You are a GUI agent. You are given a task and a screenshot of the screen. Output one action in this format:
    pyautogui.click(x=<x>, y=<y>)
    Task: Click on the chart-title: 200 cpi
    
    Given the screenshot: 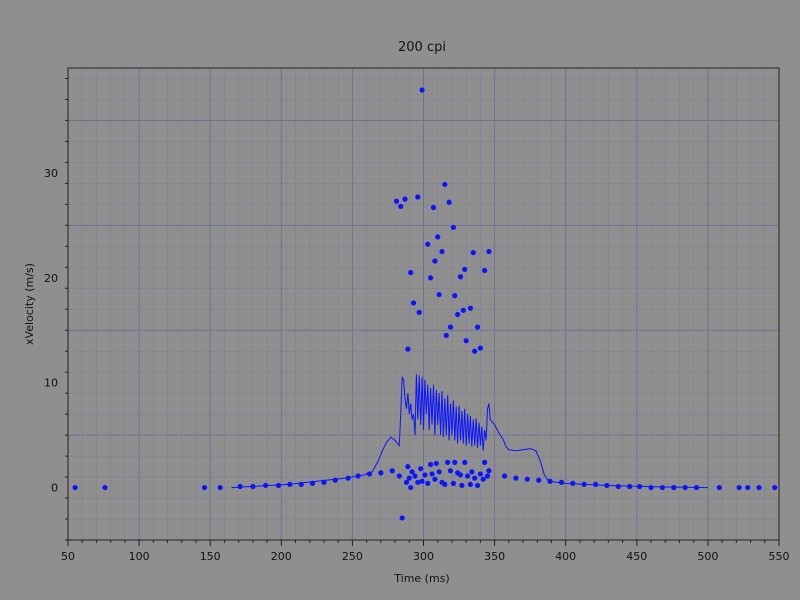 What is the action you would take?
    pyautogui.click(x=422, y=47)
    